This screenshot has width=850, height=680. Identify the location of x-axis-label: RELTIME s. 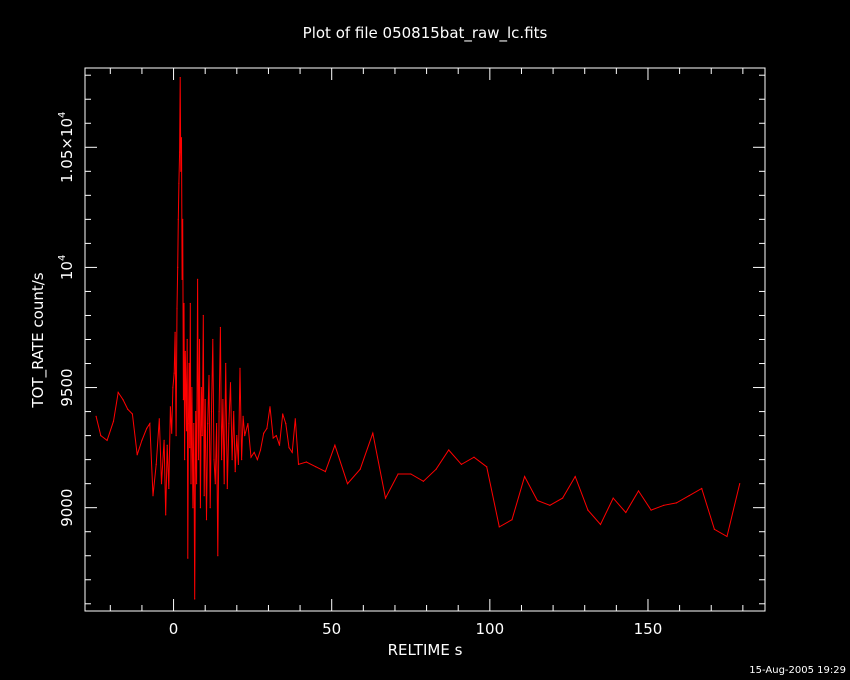
(425, 650).